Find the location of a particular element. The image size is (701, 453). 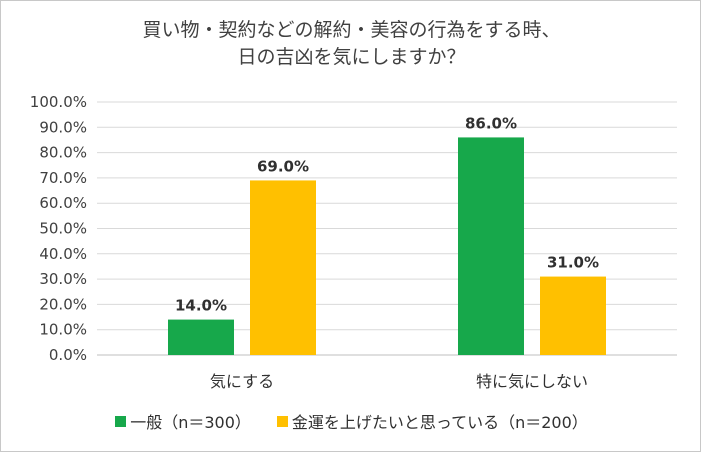

y-tick-label: 10.0% is located at coordinates (63, 330).